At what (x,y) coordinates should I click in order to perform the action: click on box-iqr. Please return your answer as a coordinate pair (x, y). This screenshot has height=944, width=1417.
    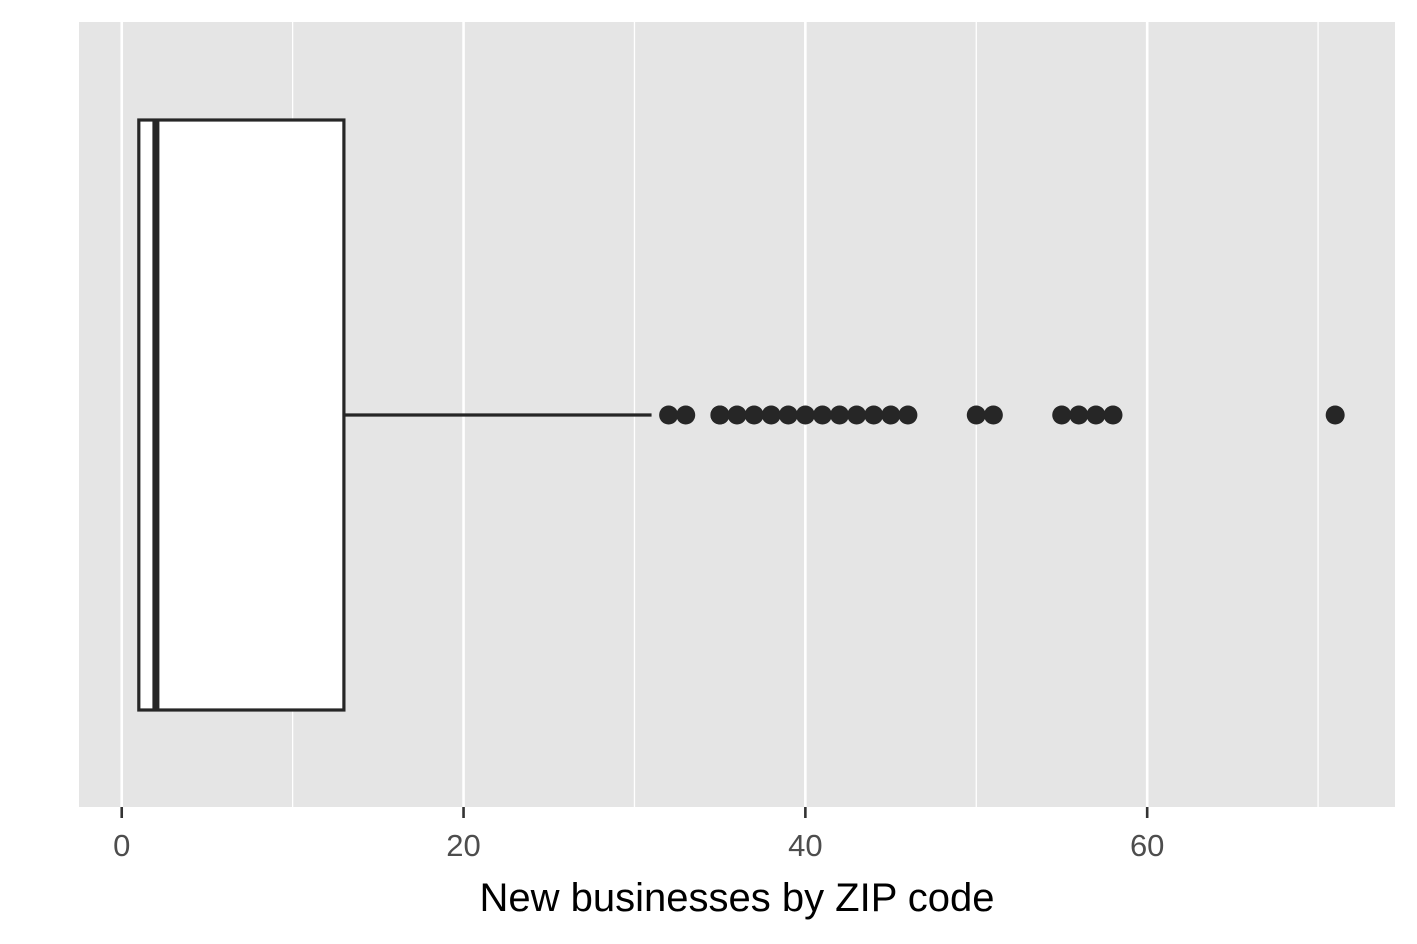
    Looking at the image, I should click on (241, 415).